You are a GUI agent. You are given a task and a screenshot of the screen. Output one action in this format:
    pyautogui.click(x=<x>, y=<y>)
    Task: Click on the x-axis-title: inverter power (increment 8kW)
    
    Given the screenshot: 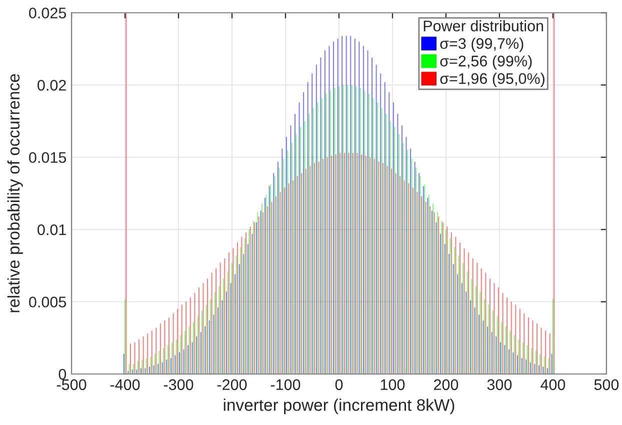 What is the action you would take?
    pyautogui.click(x=339, y=406)
    